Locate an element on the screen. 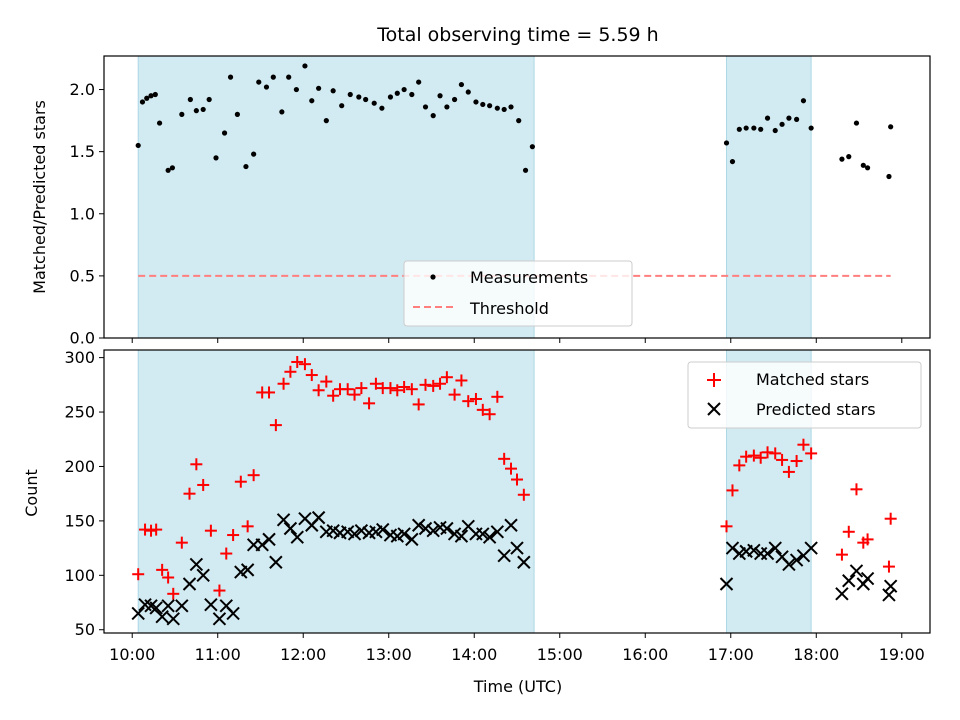 This screenshot has width=960, height=720. predicted-legend-label: Predicted stars is located at coordinates (816, 409).